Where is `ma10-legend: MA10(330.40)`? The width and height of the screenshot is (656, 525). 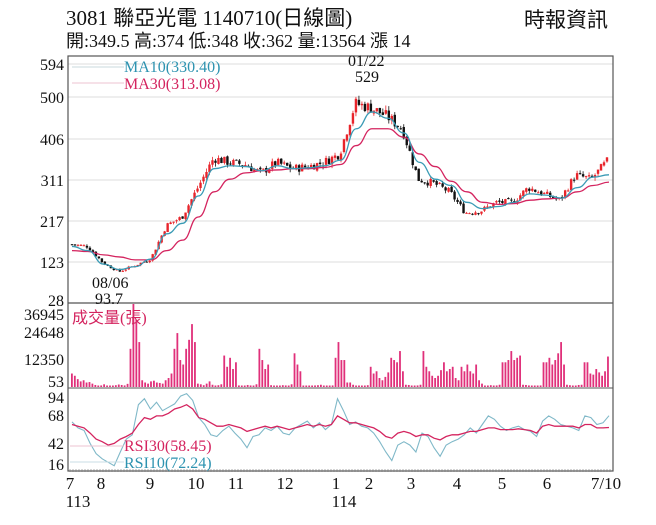
ma10-legend: MA10(330.40) is located at coordinates (172, 67).